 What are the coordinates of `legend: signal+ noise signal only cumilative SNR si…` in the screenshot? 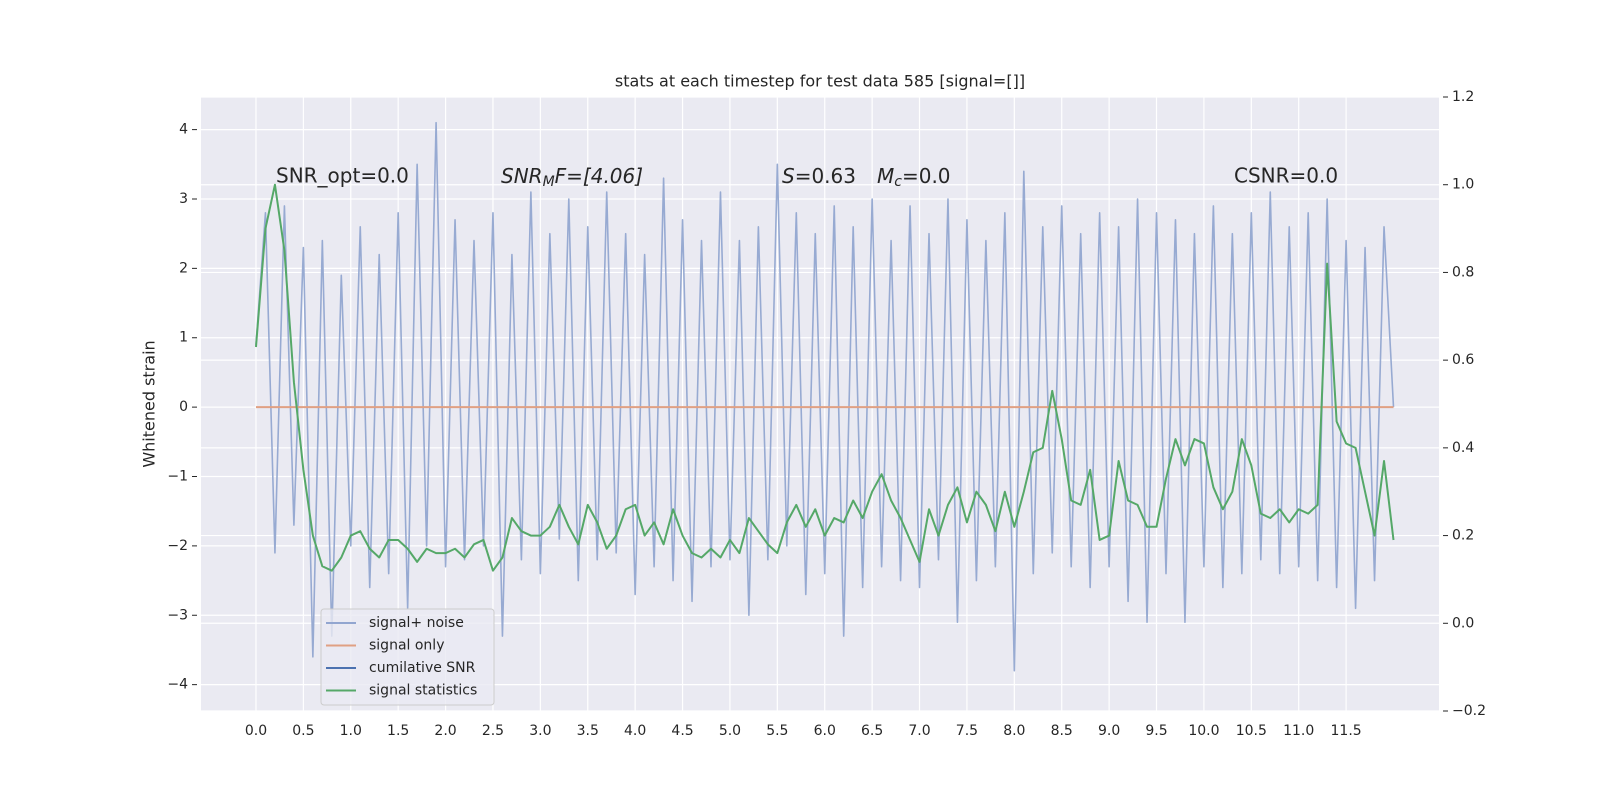 It's located at (407, 657).